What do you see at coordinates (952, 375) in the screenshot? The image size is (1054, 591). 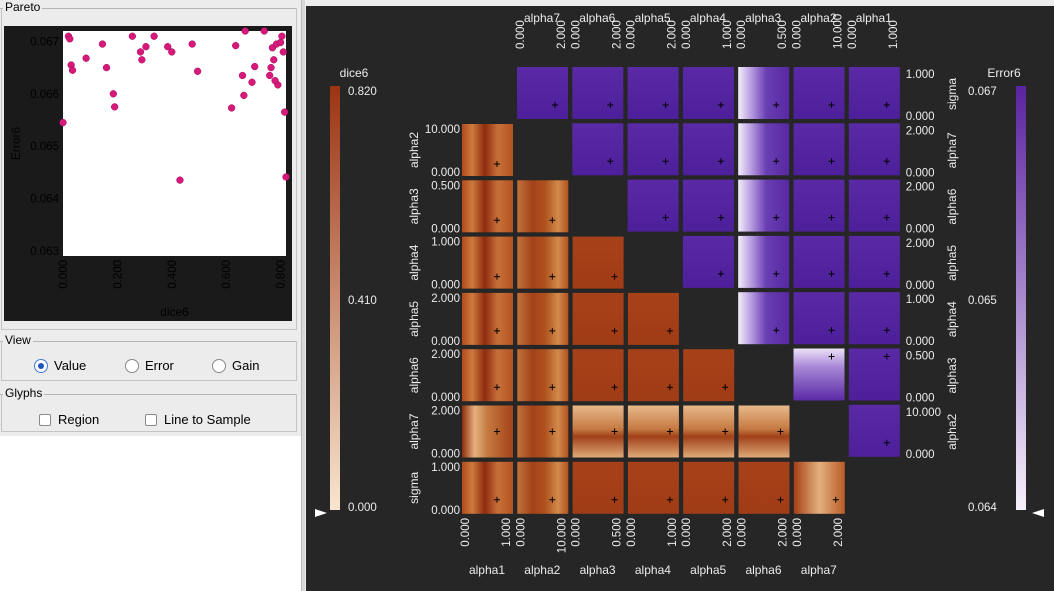 I see `right-axis-label: alpha3` at bounding box center [952, 375].